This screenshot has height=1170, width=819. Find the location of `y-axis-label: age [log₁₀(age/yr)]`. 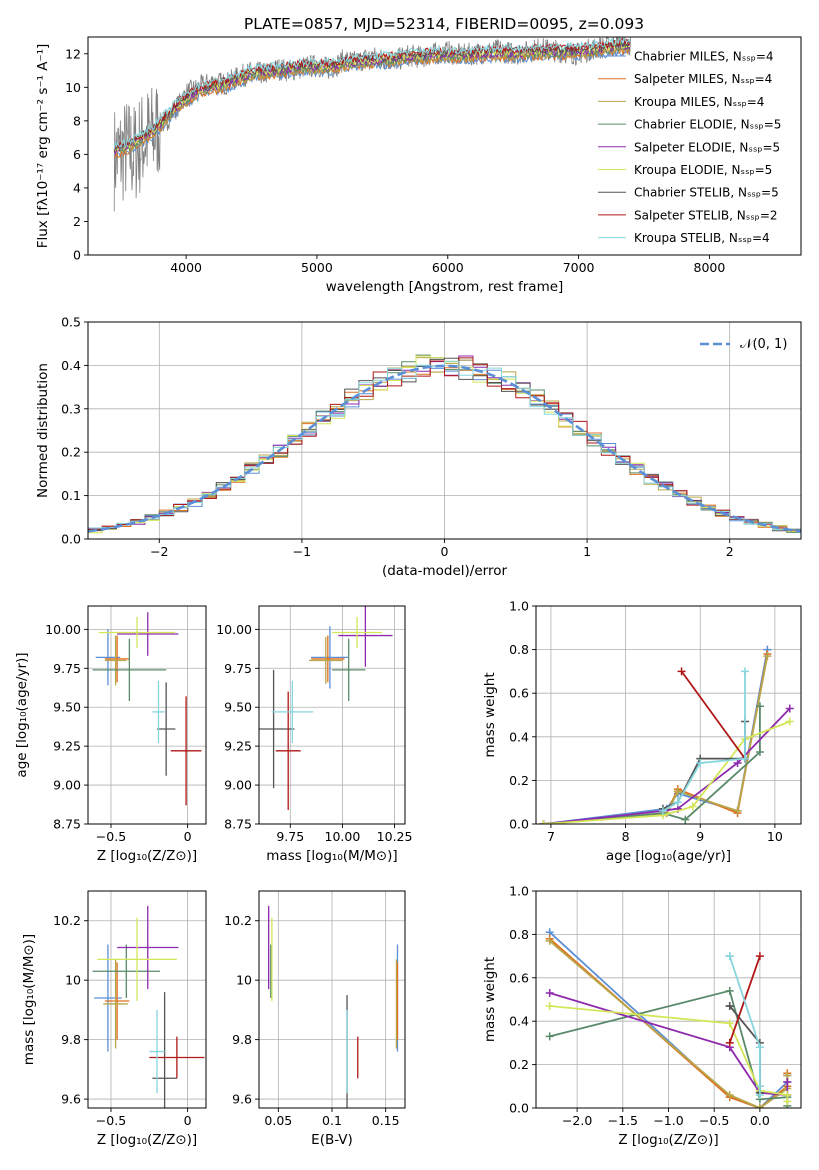

y-axis-label: age [log₁₀(age/yr)] is located at coordinates (22, 714).